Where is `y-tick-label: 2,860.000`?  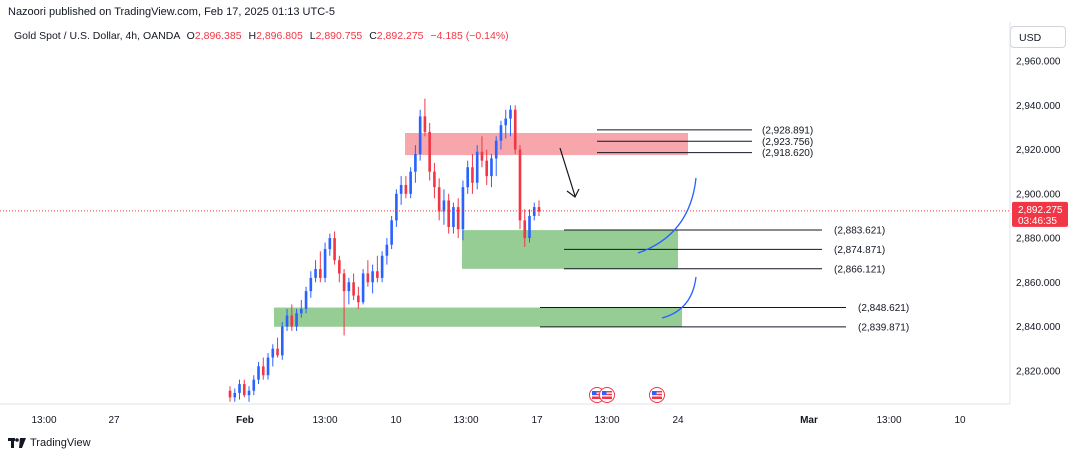 y-tick-label: 2,860.000 is located at coordinates (1038, 283).